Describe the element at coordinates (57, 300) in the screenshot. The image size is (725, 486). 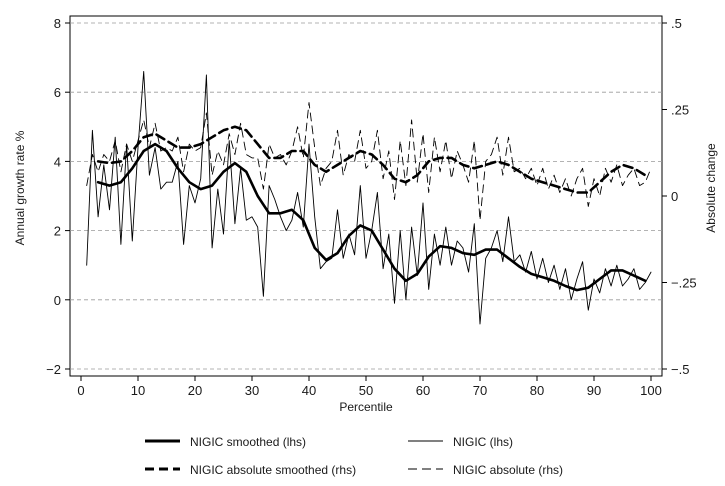
I see `y-left-tick-label: 0` at that location.